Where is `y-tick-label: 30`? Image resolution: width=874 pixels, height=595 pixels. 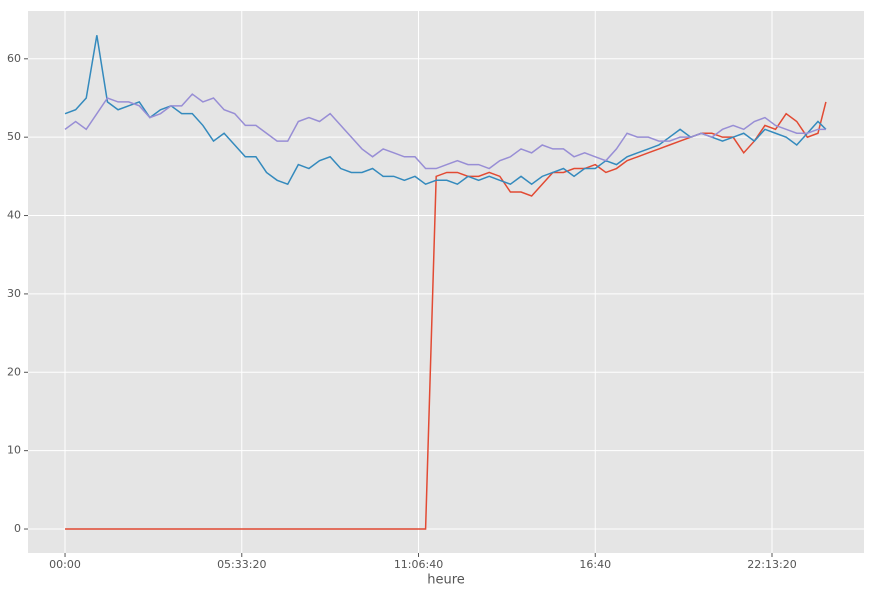 y-tick-label: 30 is located at coordinates (14, 293).